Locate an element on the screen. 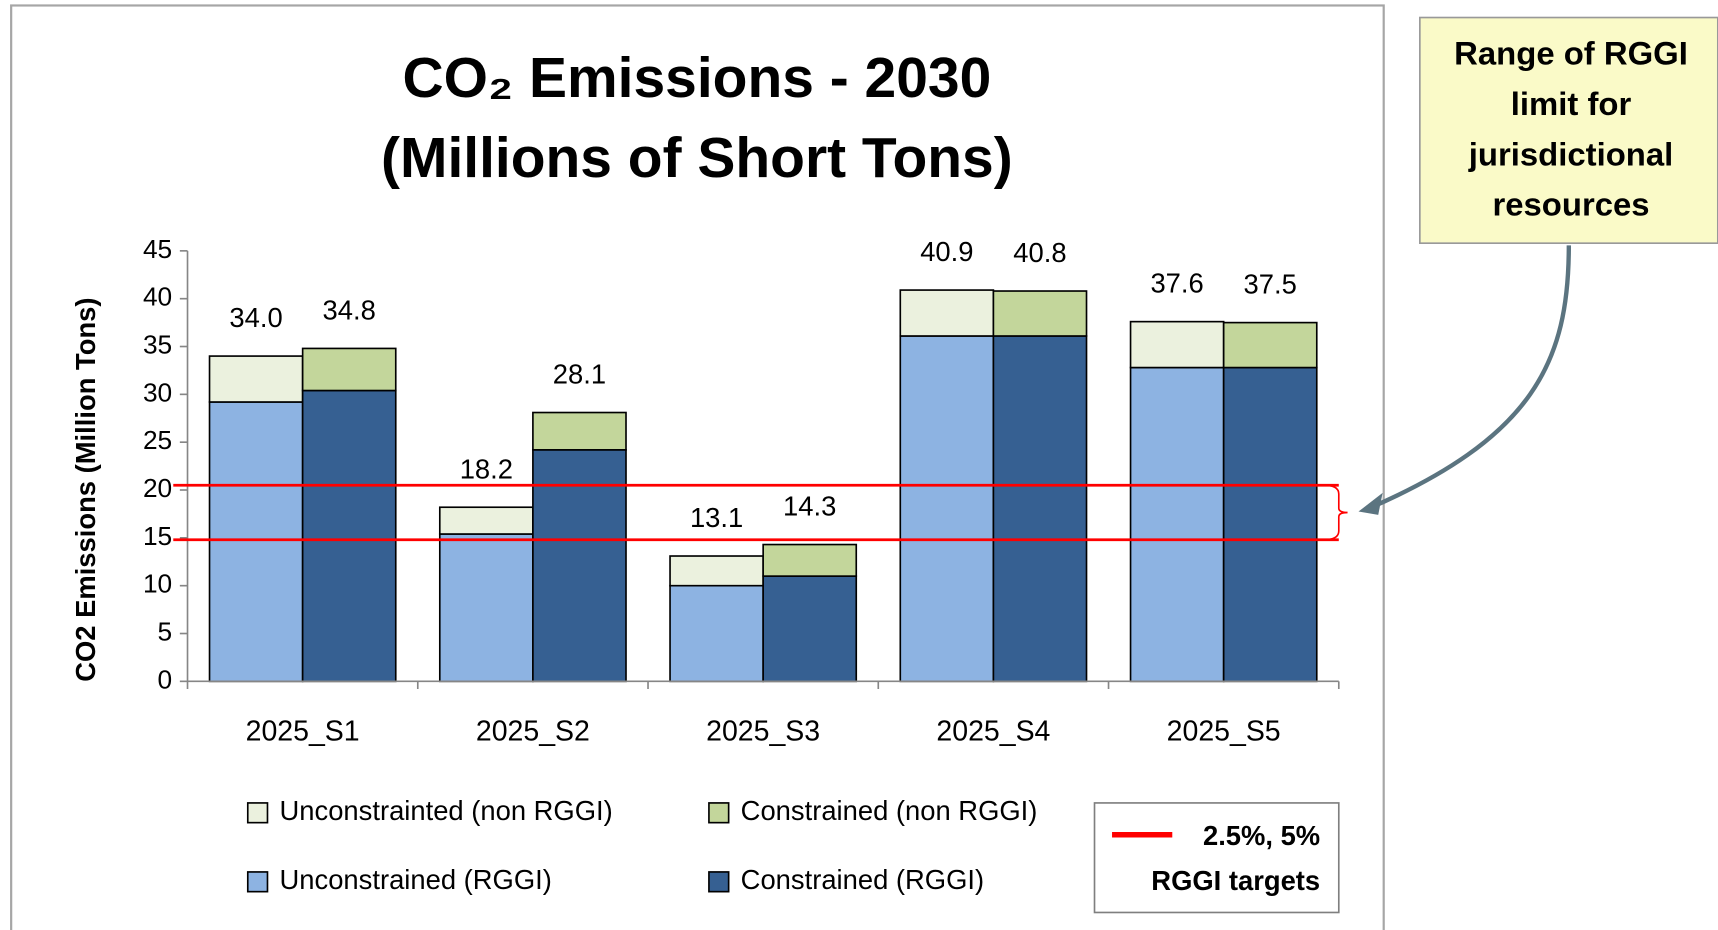  bracket is located at coordinates (1335, 512).